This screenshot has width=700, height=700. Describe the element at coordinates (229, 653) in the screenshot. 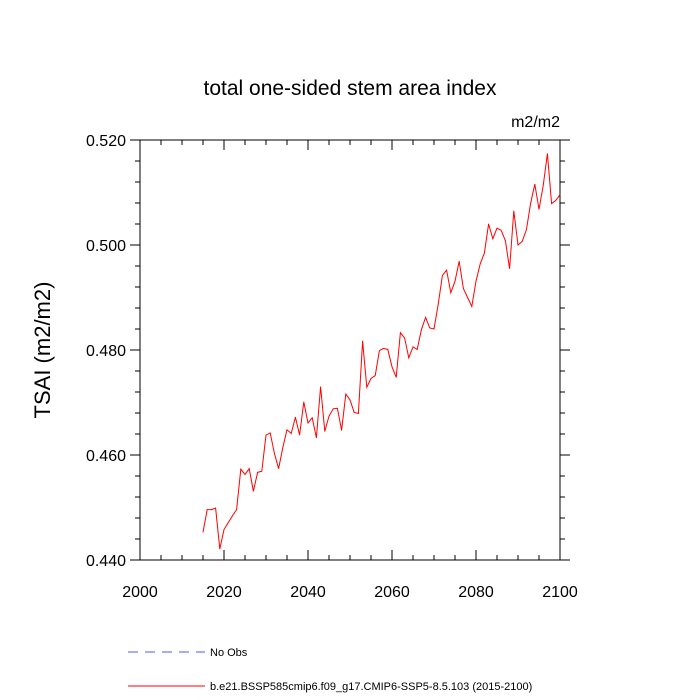

I see `legend-label-no-obs: No Obs` at that location.